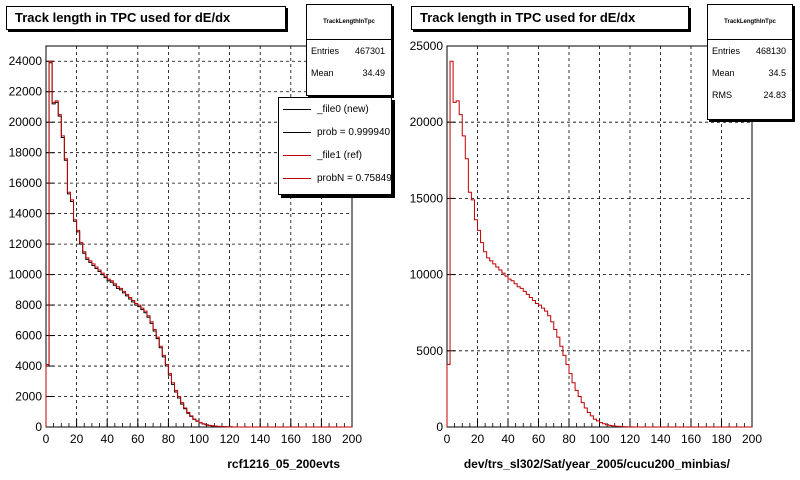 Image resolution: width=800 pixels, height=480 pixels. What do you see at coordinates (750, 22) in the screenshot?
I see `right-stats-name: TrackLengthInTpc` at bounding box center [750, 22].